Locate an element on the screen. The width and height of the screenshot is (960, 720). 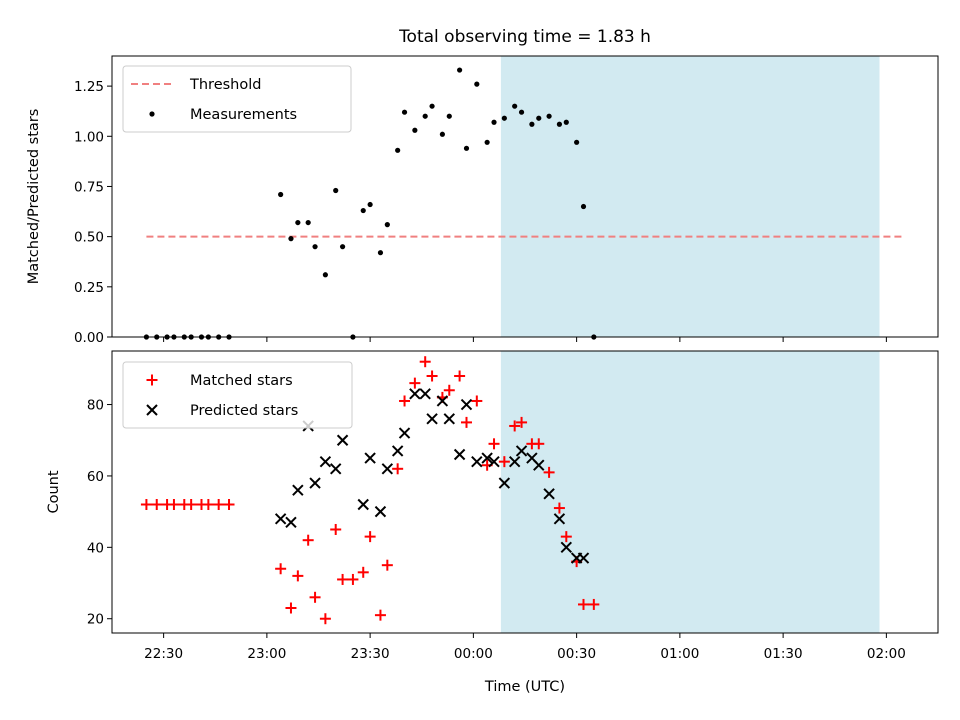
x-tick-label: 23:30 is located at coordinates (370, 654).